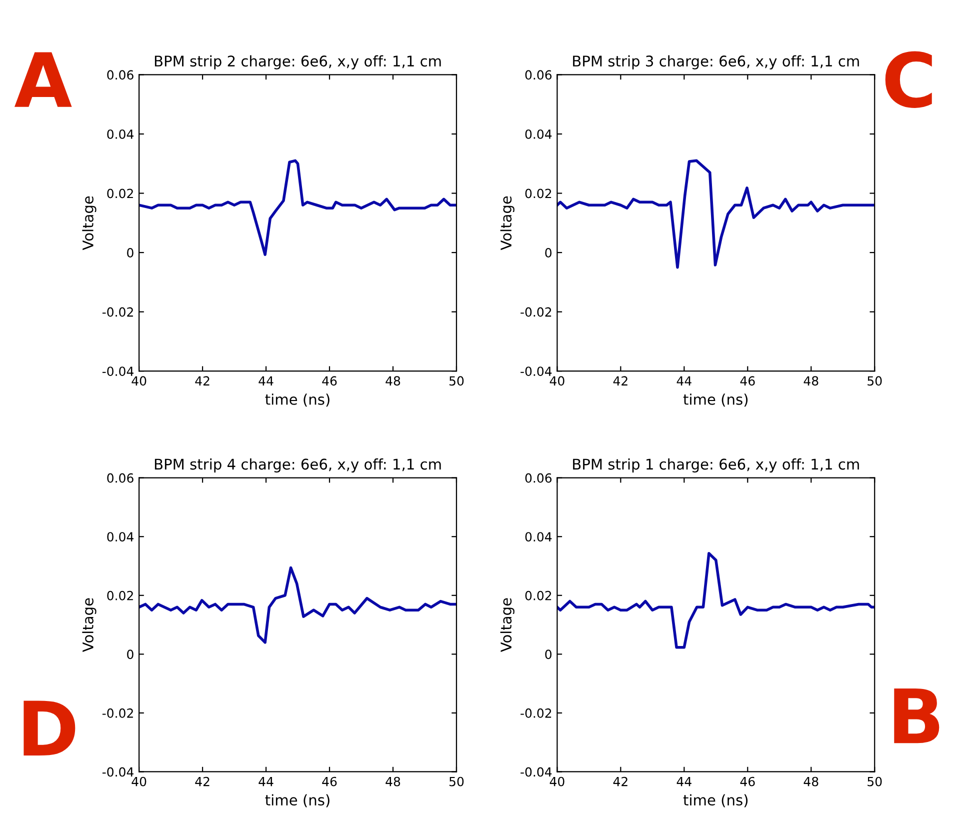  What do you see at coordinates (716, 465) in the screenshot?
I see `chart-title: BPM strip 1 charge: 6e6, x,y off: 1,1 cm` at bounding box center [716, 465].